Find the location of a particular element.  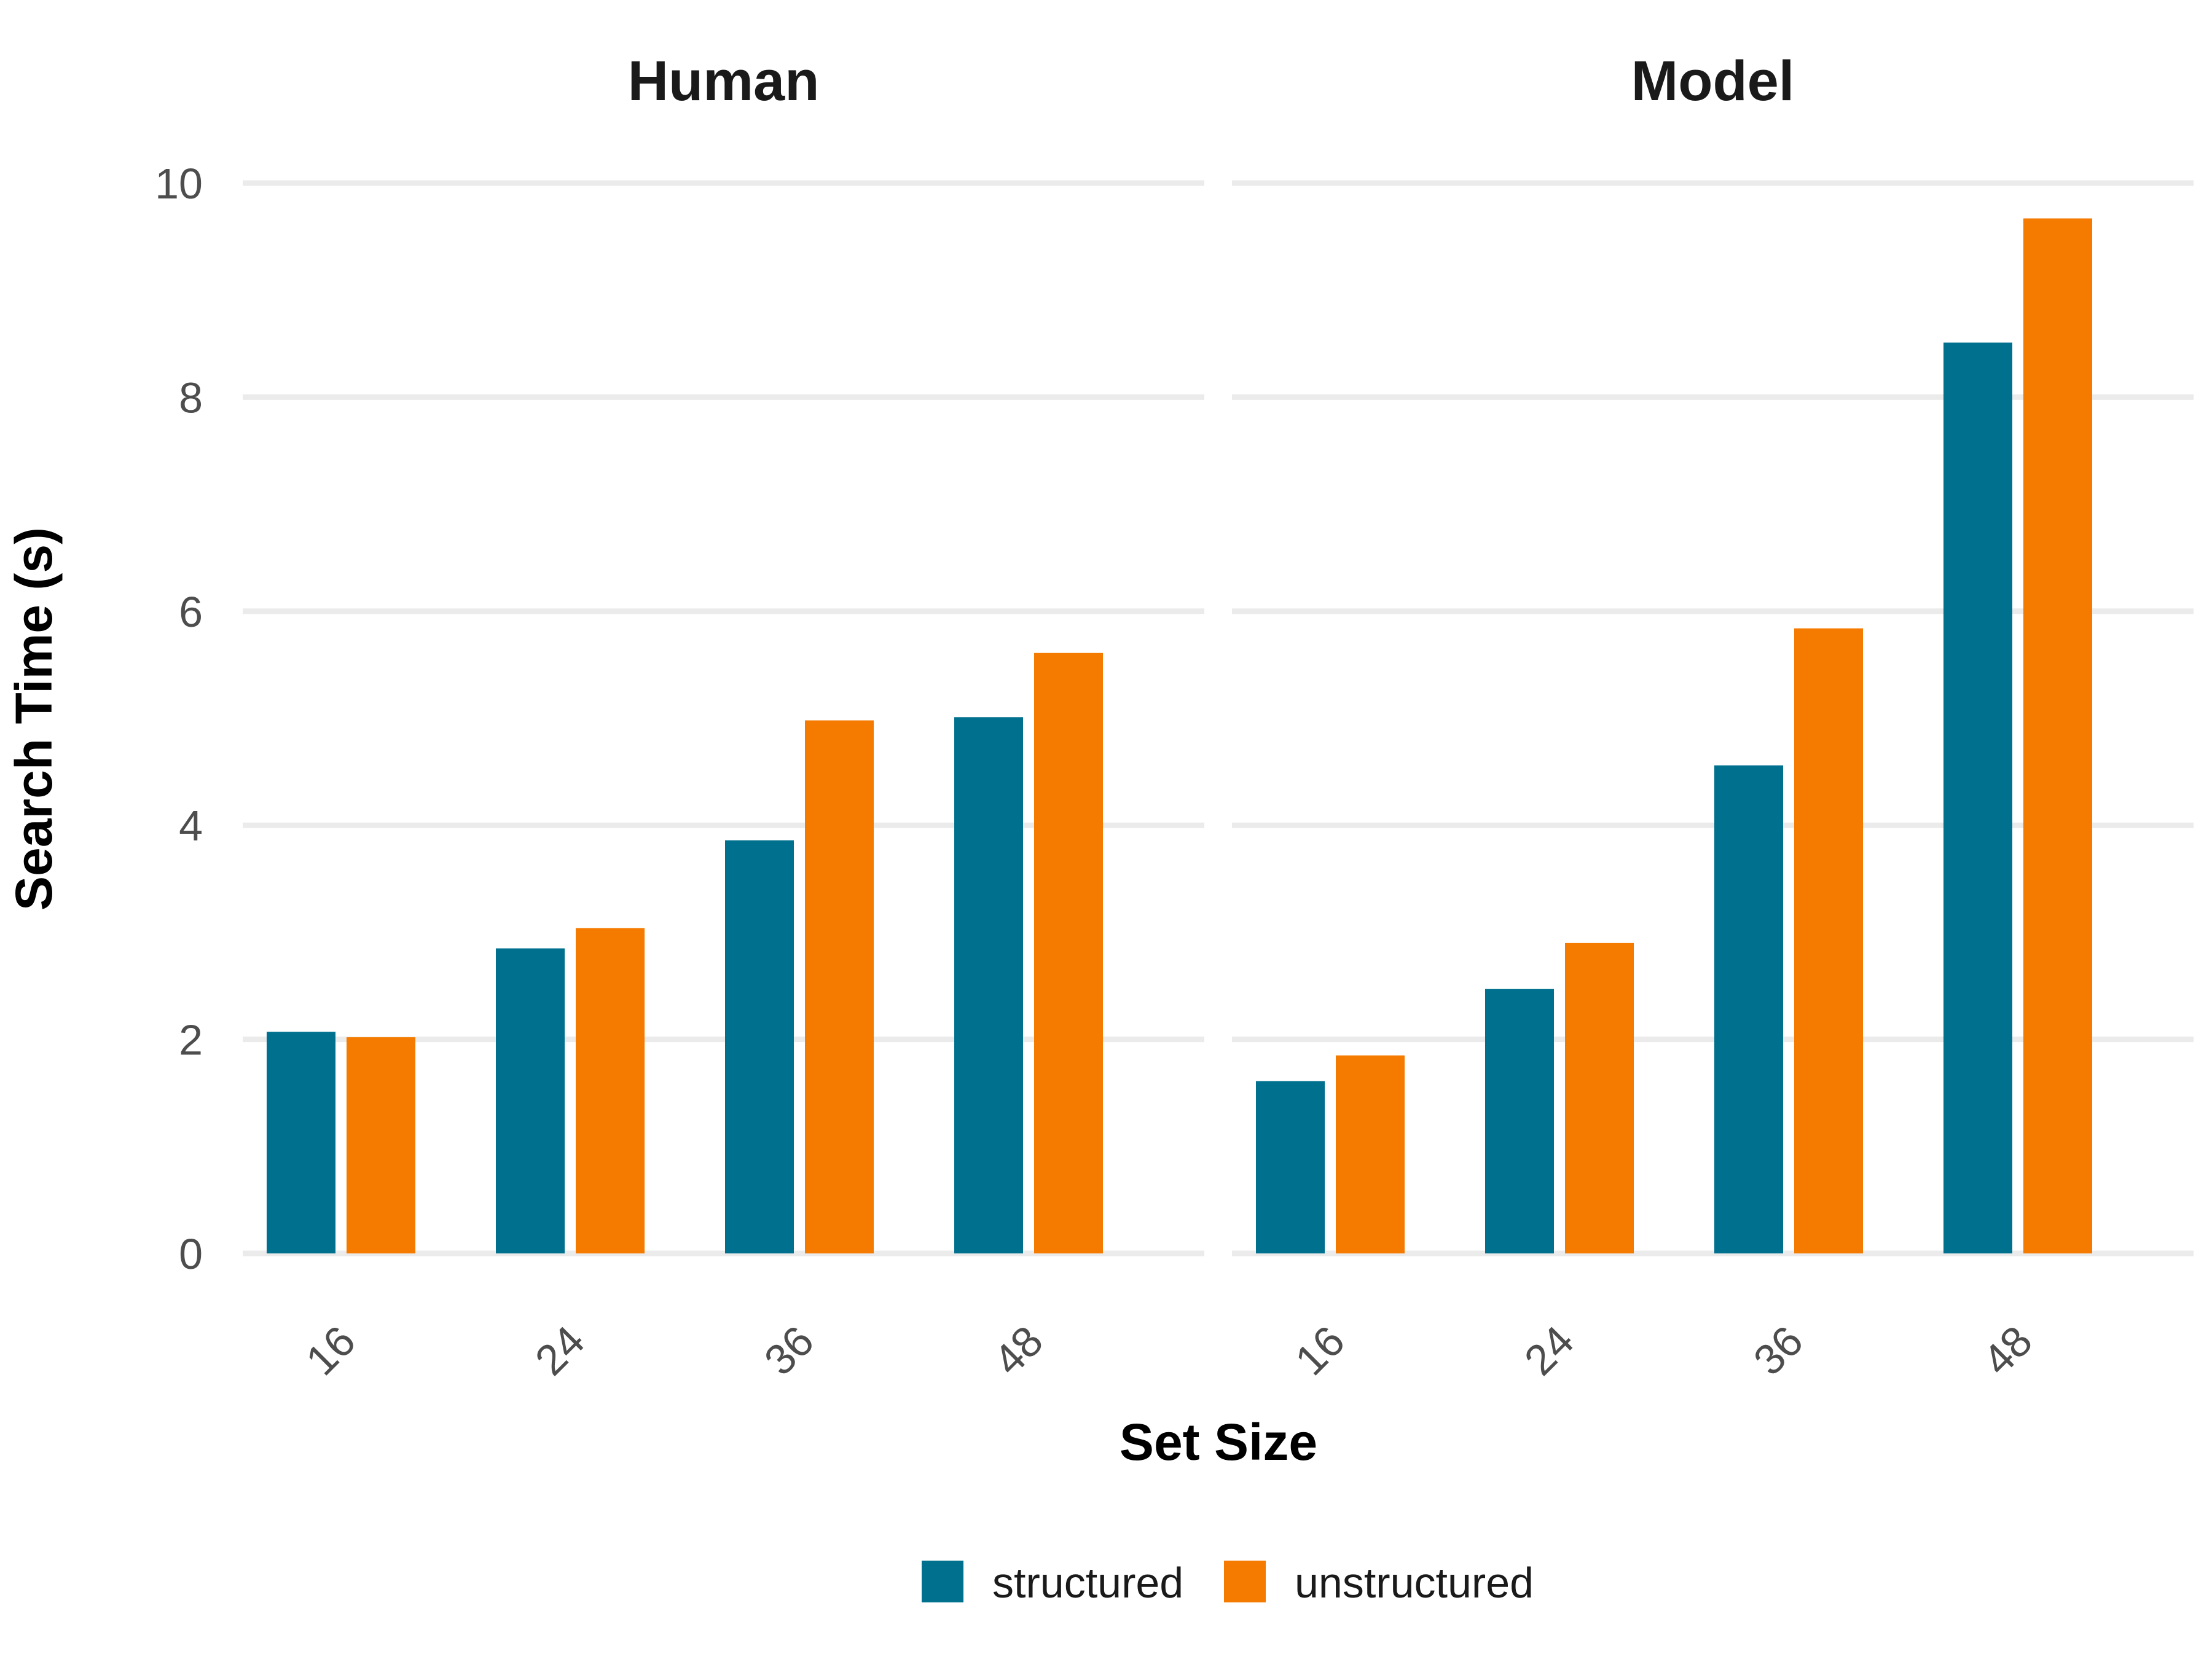

y-tick-label: 8 is located at coordinates (191, 397).